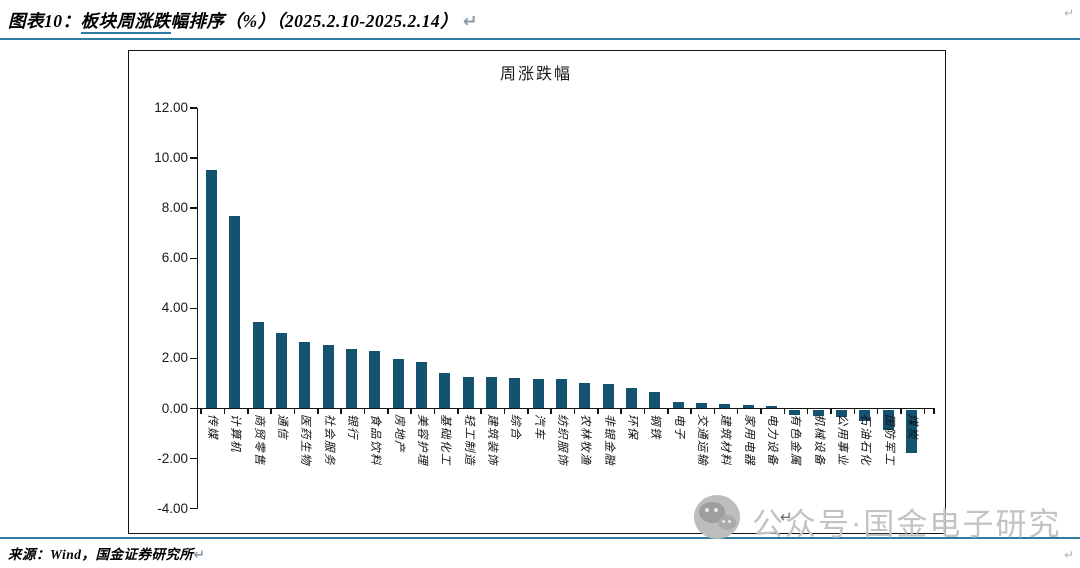 This screenshot has height=568, width=1080. What do you see at coordinates (678, 426) in the screenshot?
I see `category-label: 电子` at bounding box center [678, 426].